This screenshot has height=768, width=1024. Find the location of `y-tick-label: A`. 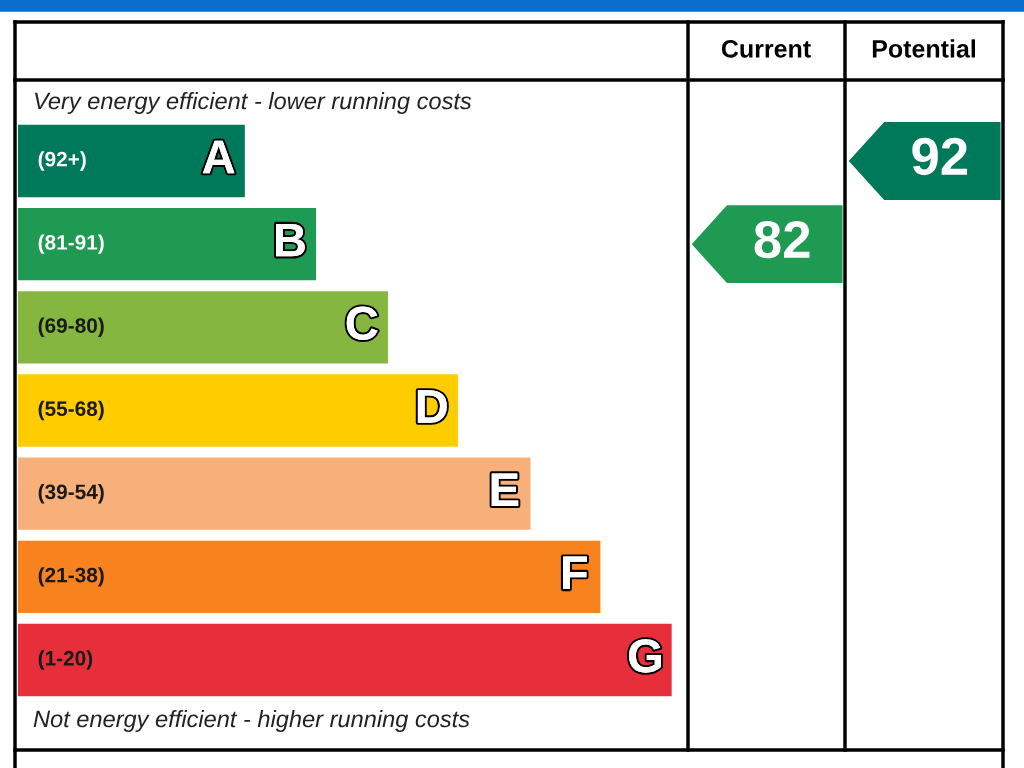

y-tick-label: A is located at coordinates (218, 157).